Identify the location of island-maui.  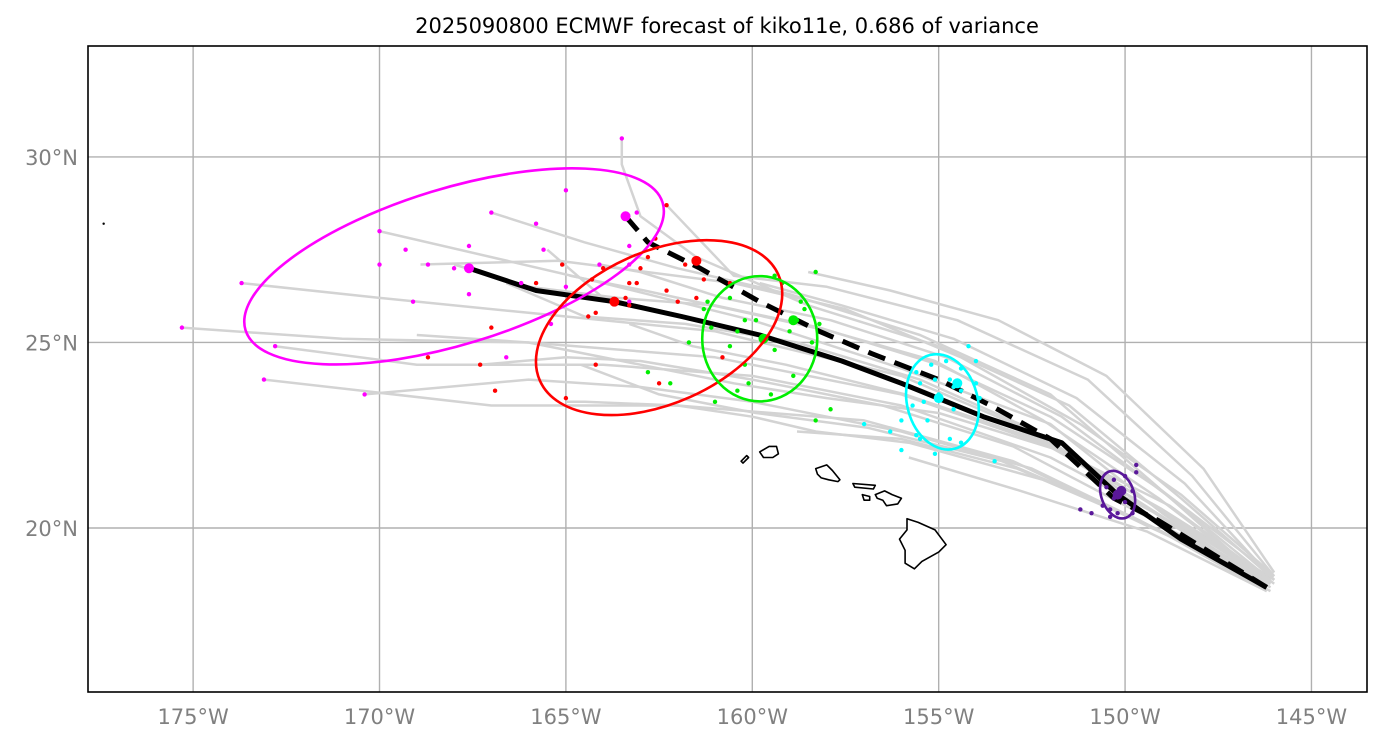
(888, 498).